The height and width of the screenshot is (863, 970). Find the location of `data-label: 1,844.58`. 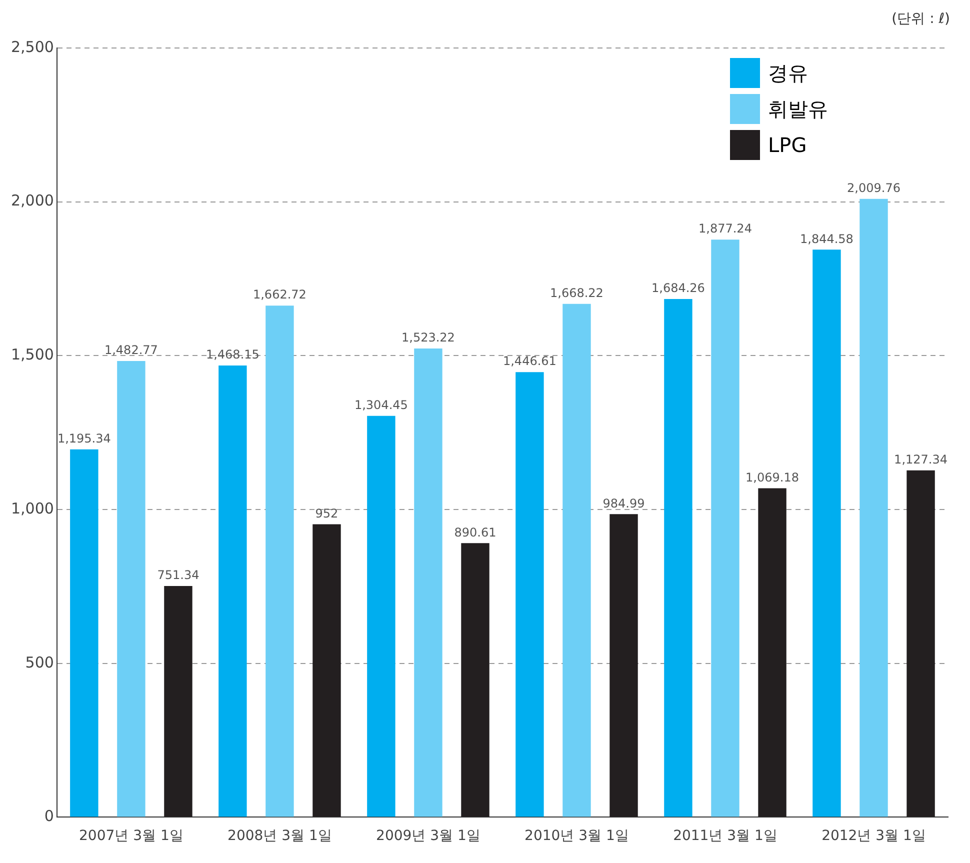

data-label: 1,844.58 is located at coordinates (827, 239).